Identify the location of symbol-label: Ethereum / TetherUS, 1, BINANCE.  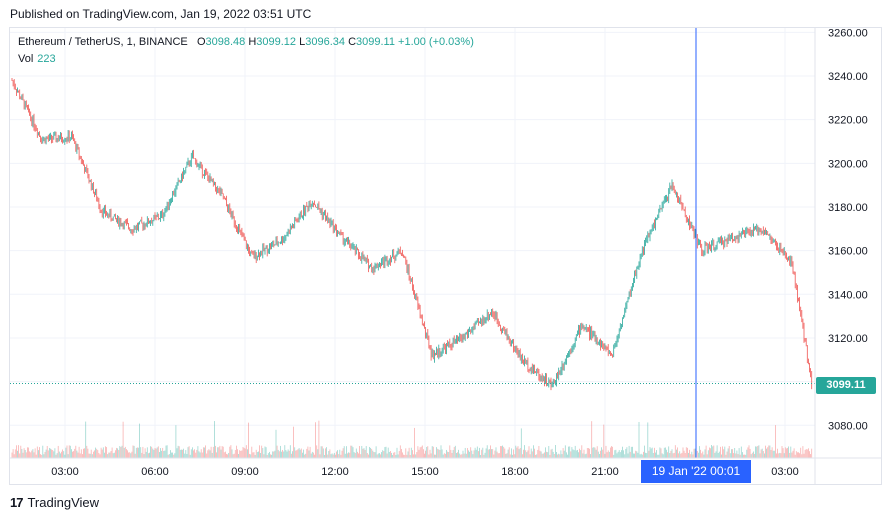
(103, 42).